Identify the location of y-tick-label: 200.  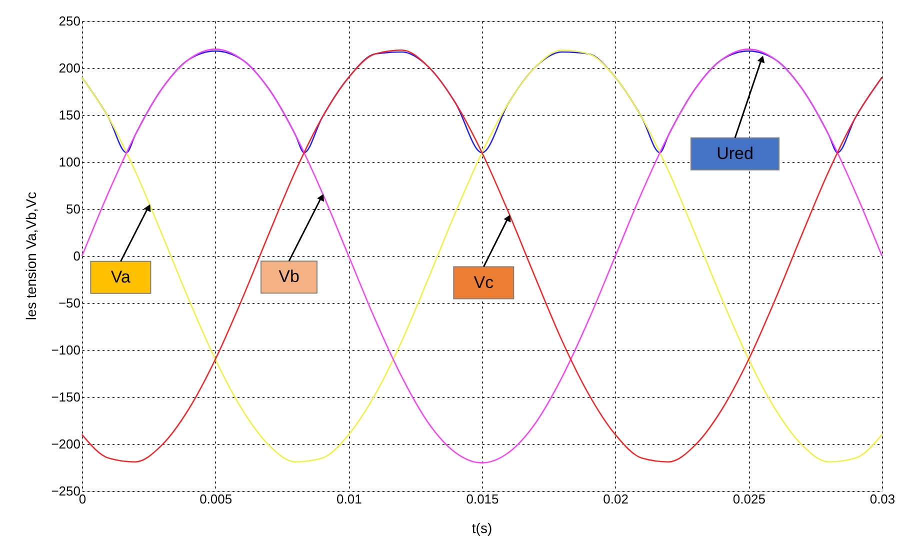
(69, 68).